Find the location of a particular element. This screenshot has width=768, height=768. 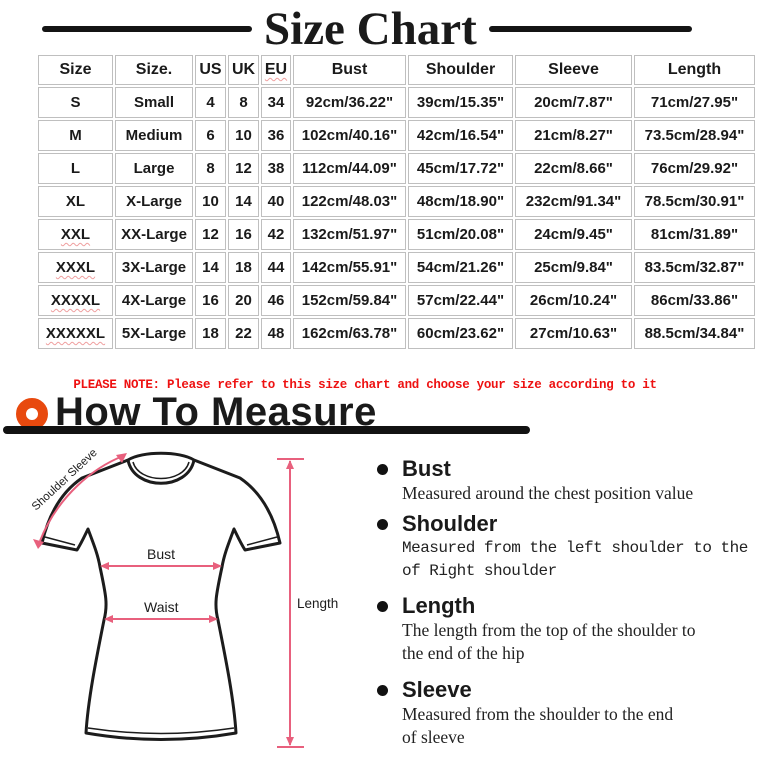

table-cell: 48cm/18.90" is located at coordinates (460, 201).